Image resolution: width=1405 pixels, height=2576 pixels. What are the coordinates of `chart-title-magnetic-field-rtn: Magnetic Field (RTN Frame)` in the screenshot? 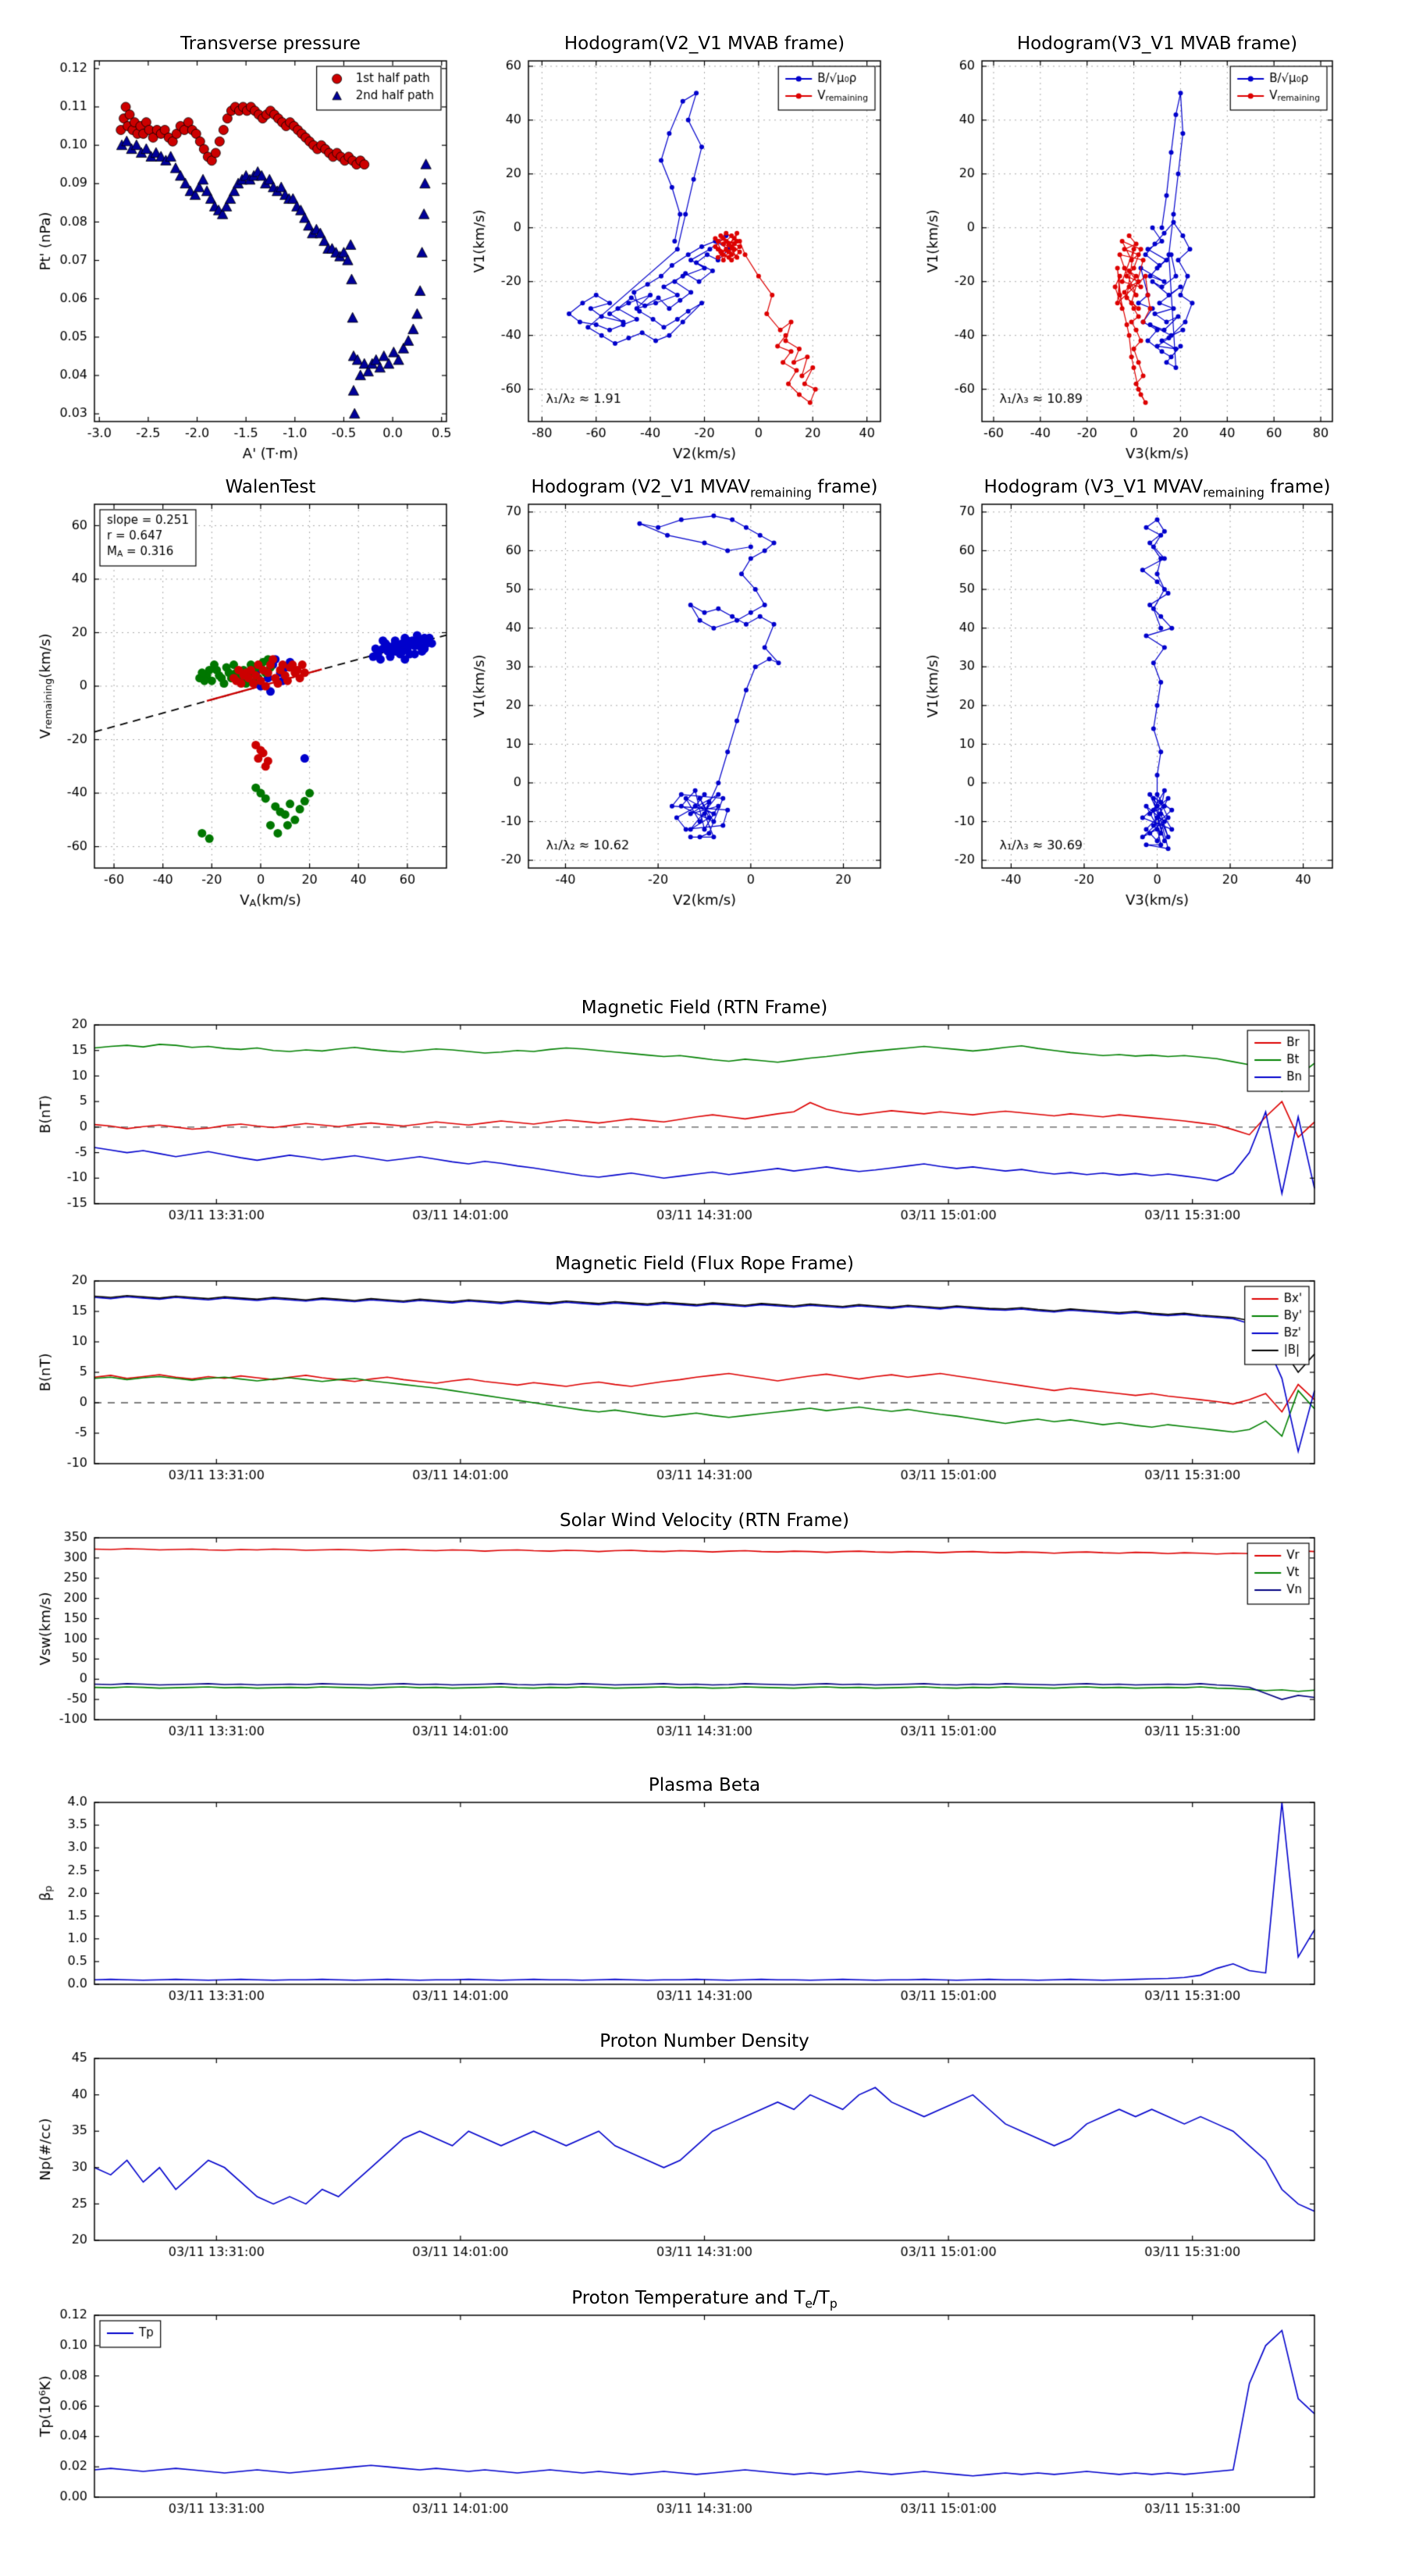 It's located at (705, 1008).